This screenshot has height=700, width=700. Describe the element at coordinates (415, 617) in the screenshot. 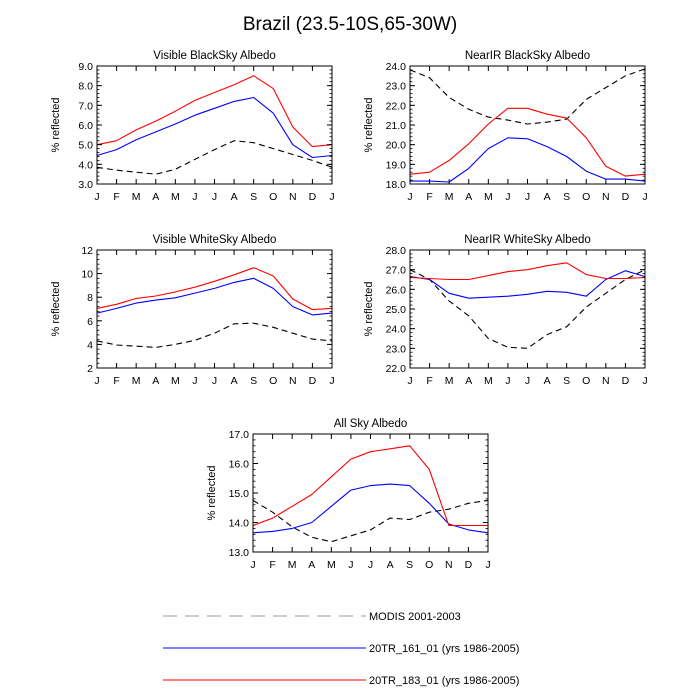

I see `legend-modis-label: MODIS 2001-2003` at that location.